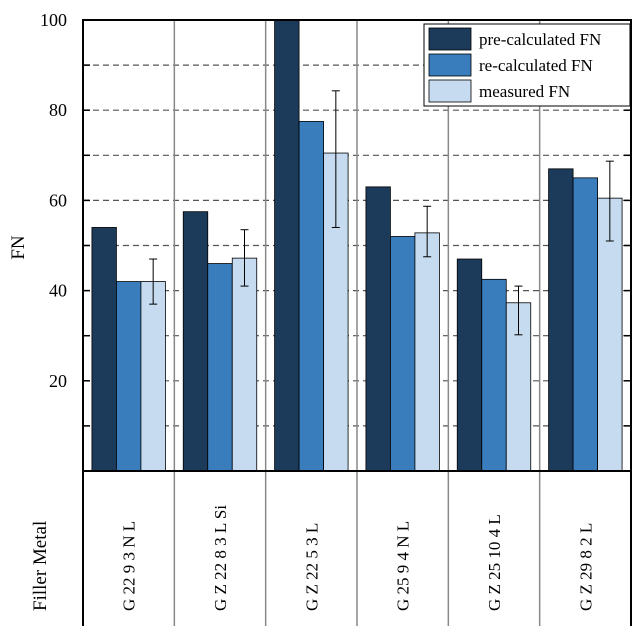  I want to click on category-label: G Z 29 8 2 L, so click(585, 567).